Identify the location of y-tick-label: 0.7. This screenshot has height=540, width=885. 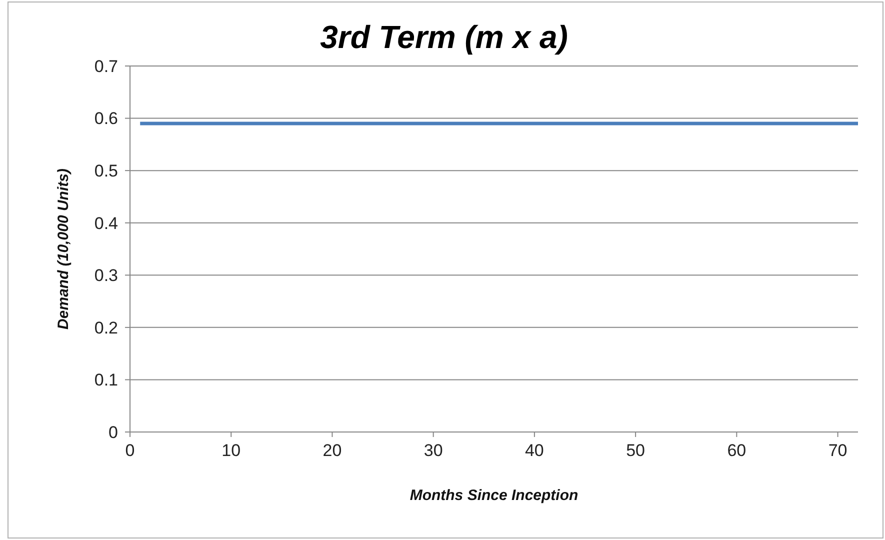
(106, 66).